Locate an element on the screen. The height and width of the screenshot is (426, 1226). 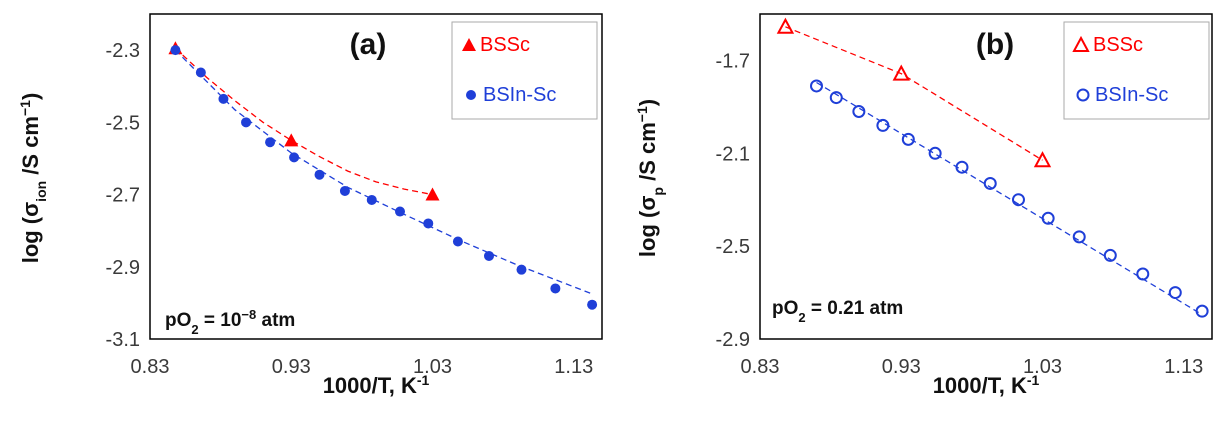
condition-annotation: pO2 = 10−8 atm is located at coordinates (230, 322).